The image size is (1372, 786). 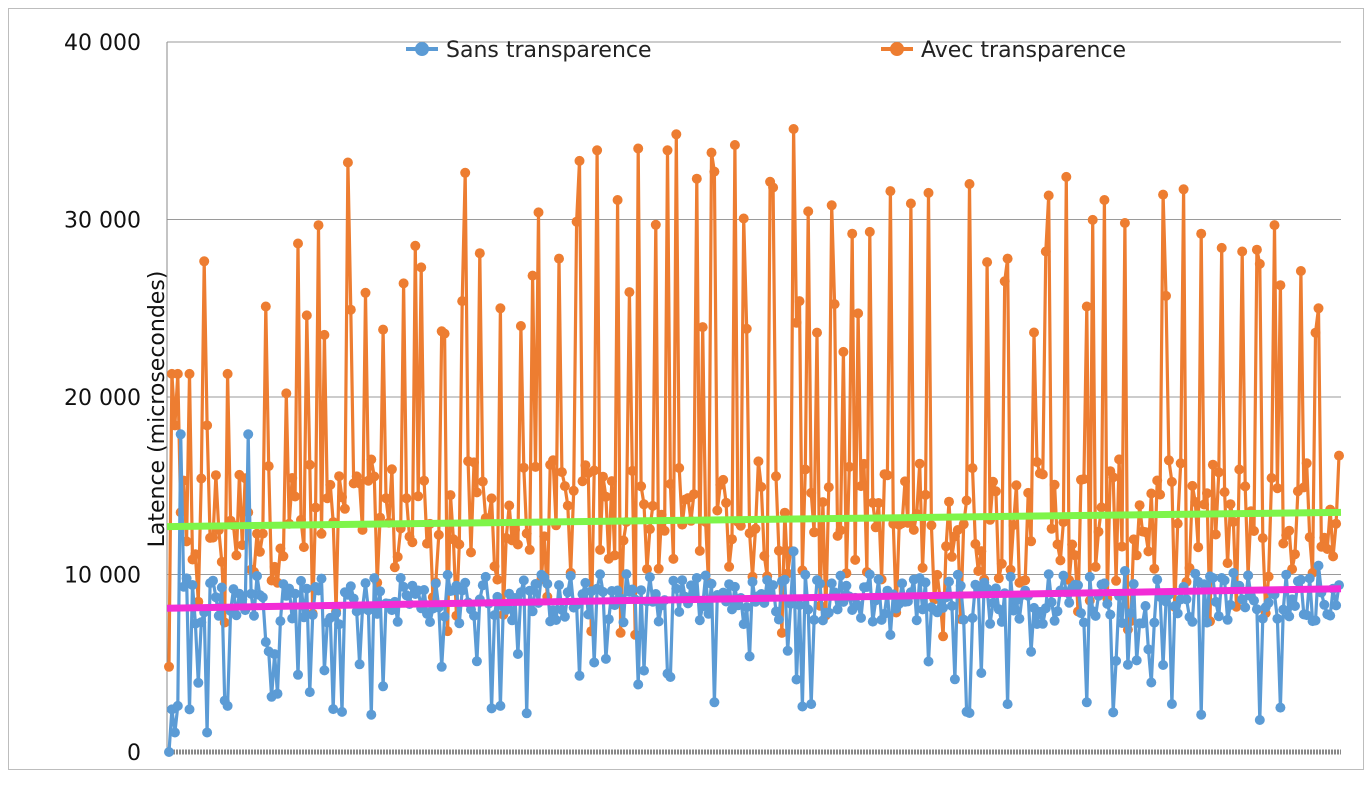 I want to click on trendline-avec-transparence, so click(x=754, y=519).